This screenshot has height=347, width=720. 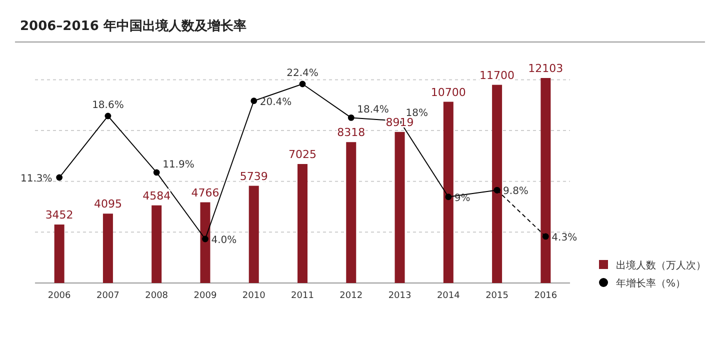 What do you see at coordinates (546, 68) in the screenshot?
I see `data-label: 12103` at bounding box center [546, 68].